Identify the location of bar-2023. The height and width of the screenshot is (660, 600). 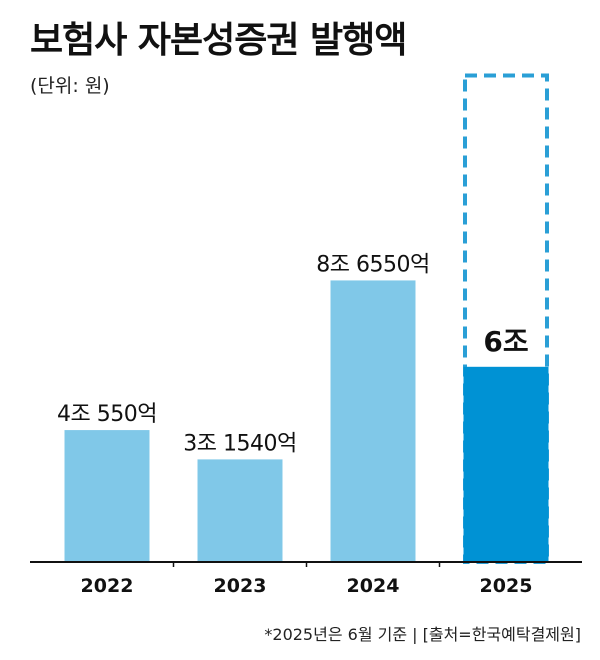
(240, 510).